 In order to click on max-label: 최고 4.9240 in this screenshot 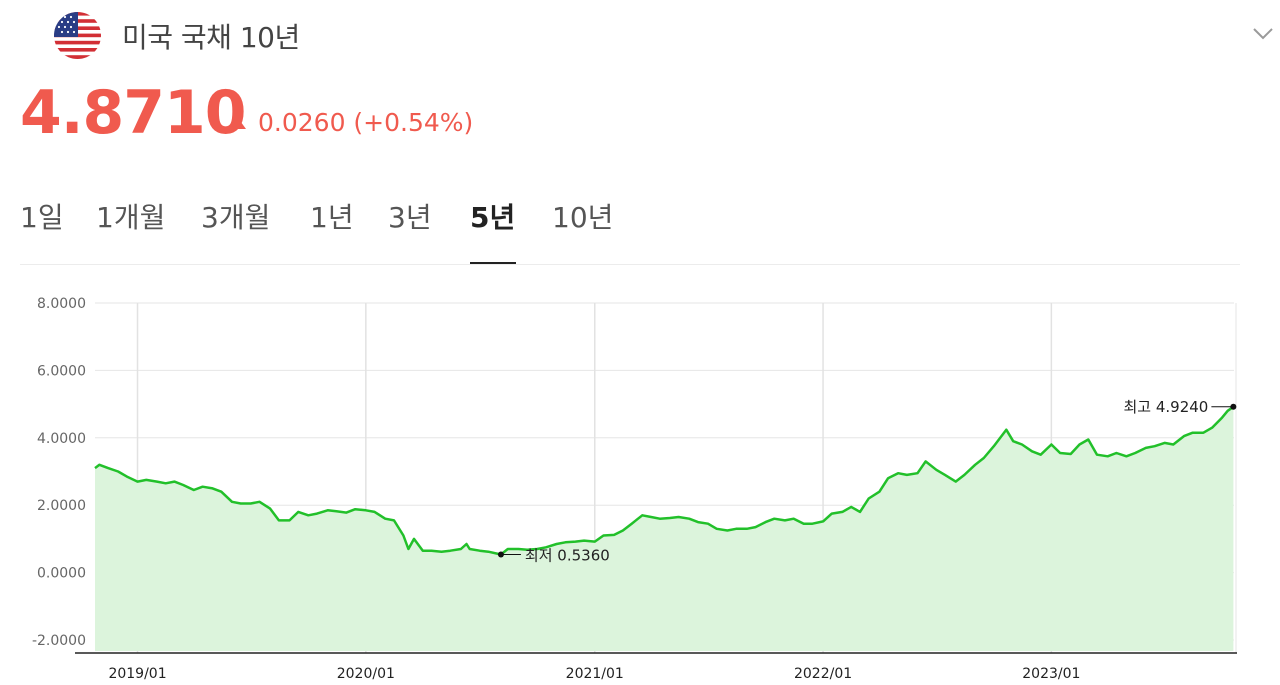, I will do `click(1166, 407)`.